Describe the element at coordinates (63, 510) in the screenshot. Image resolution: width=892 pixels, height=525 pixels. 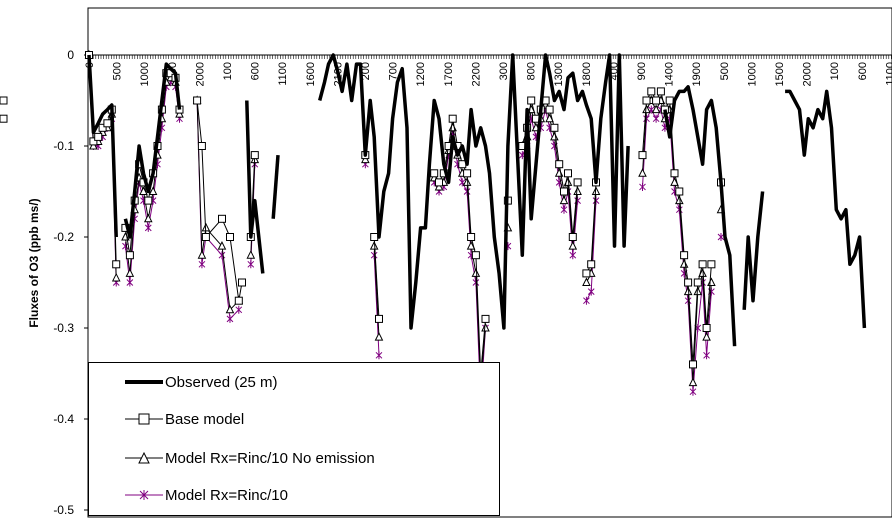
I see `y-tick-label: -0.5` at that location.